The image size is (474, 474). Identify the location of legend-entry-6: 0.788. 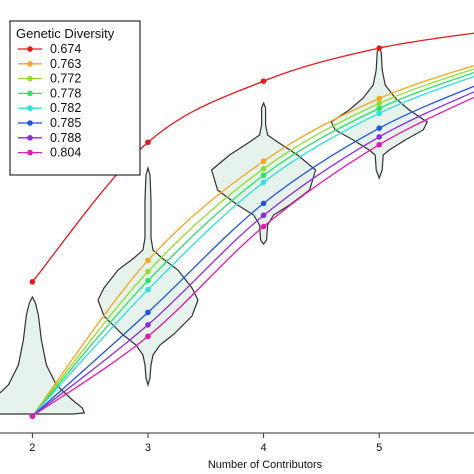
(65, 138).